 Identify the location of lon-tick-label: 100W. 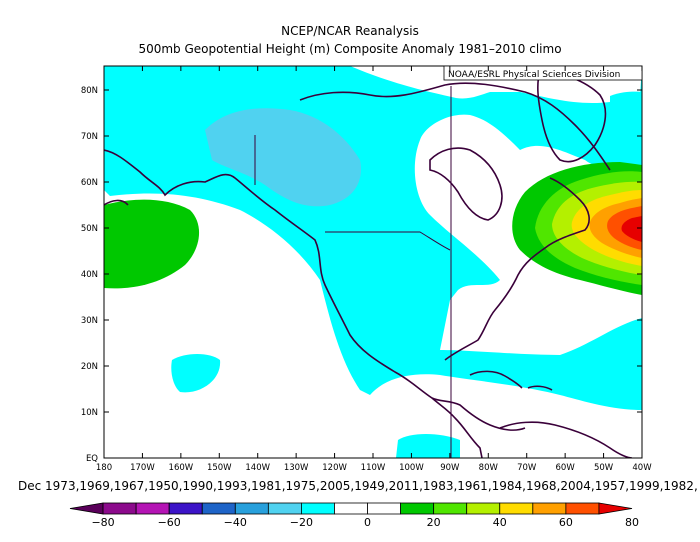
(411, 468).